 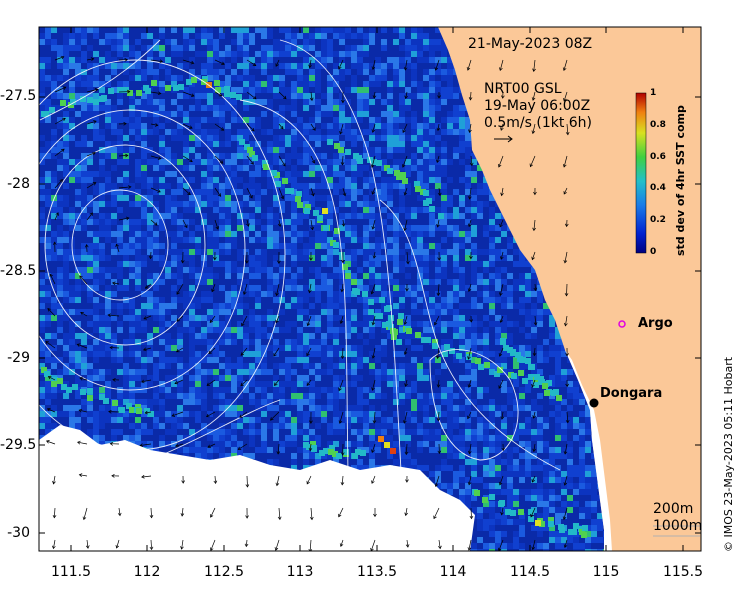 What do you see at coordinates (653, 93) in the screenshot?
I see `colorbar-tick: 1` at bounding box center [653, 93].